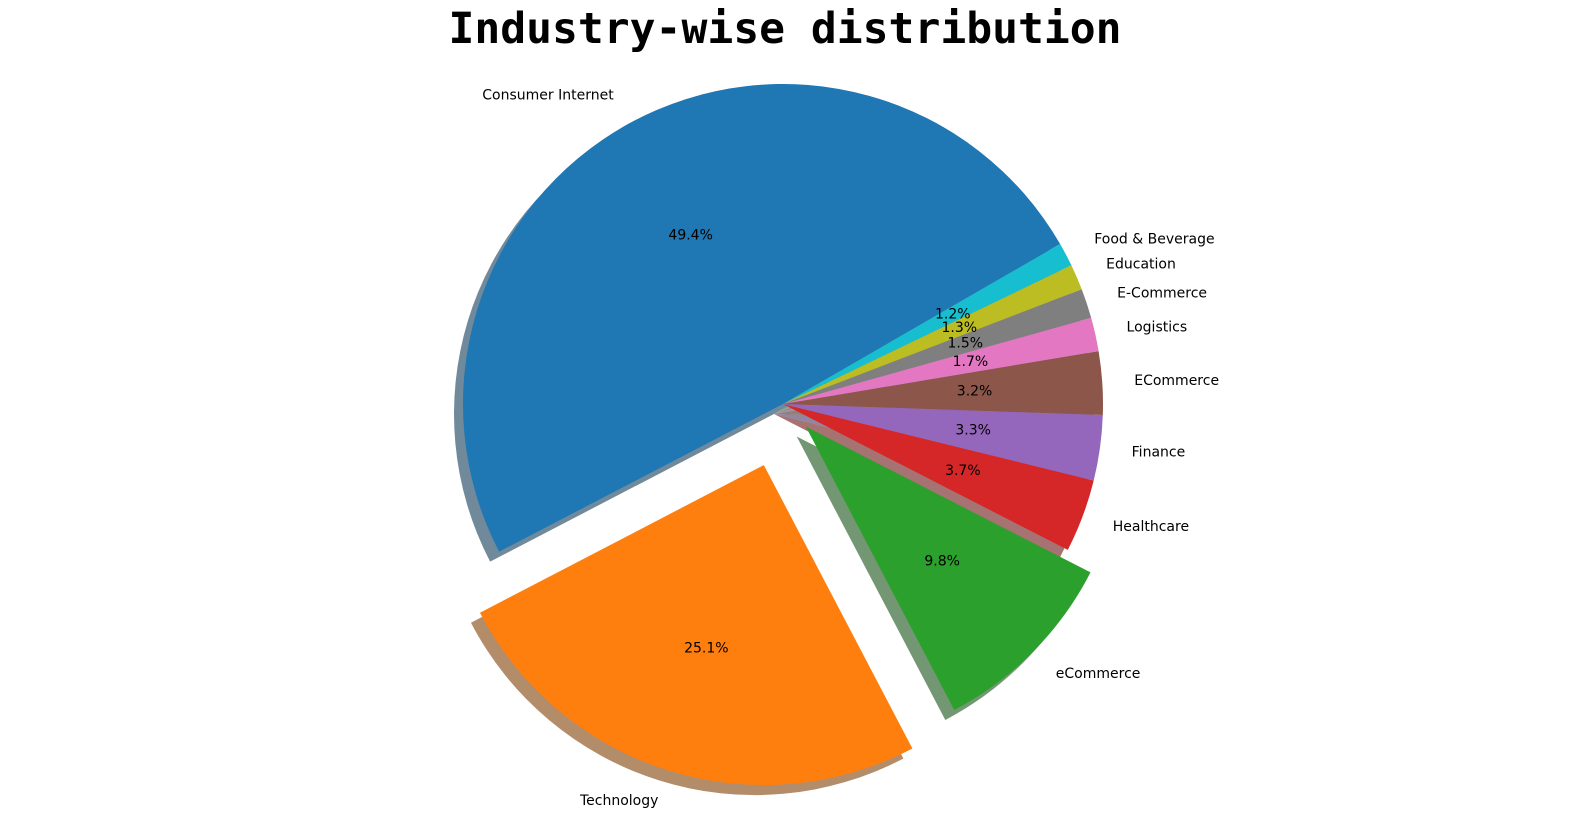  Describe the element at coordinates (1151, 527) in the screenshot. I see `slice-label-healthcare: Healthcare` at that location.